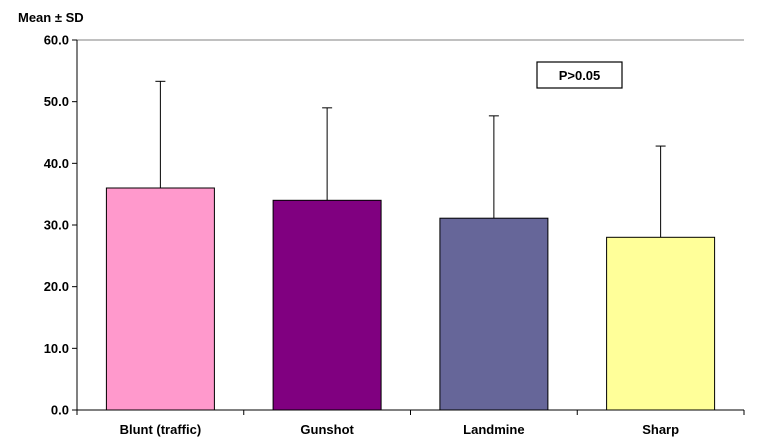 This screenshot has width=757, height=440. I want to click on x-category-label: Gunshot, so click(327, 429).